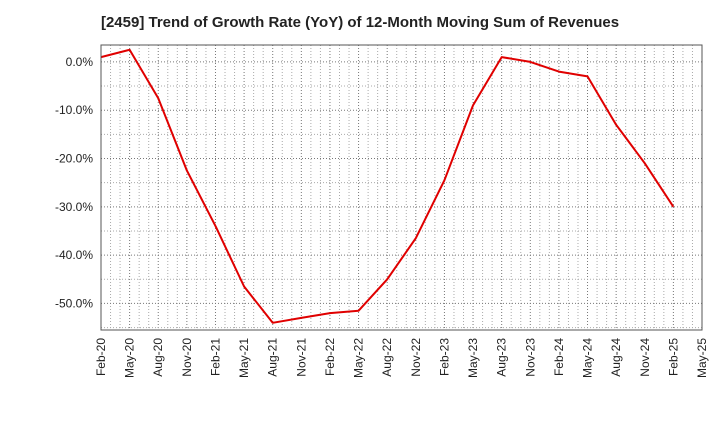 The height and width of the screenshot is (440, 720). I want to click on x-tick-label: Feb-24, so click(559, 357).